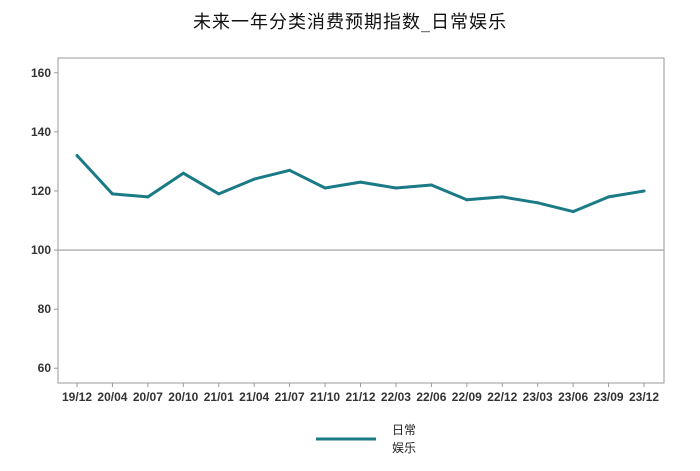 The width and height of the screenshot is (700, 471). What do you see at coordinates (77, 397) in the screenshot?
I see `x-tick-label: 19/12` at bounding box center [77, 397].